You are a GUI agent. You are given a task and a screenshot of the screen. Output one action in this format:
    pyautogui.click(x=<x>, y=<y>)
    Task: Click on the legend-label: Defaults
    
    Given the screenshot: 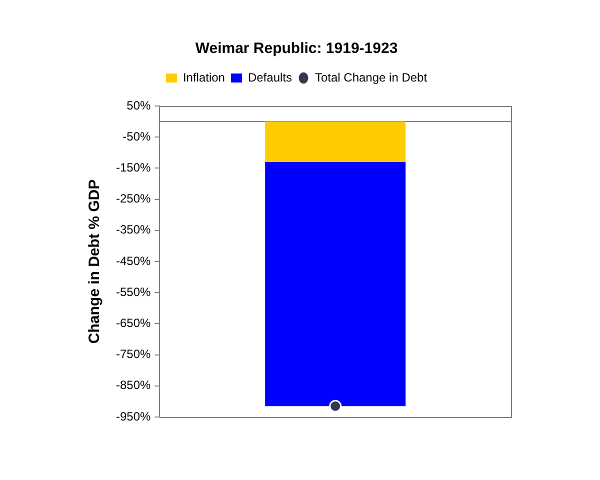 What is the action you would take?
    pyautogui.click(x=270, y=77)
    